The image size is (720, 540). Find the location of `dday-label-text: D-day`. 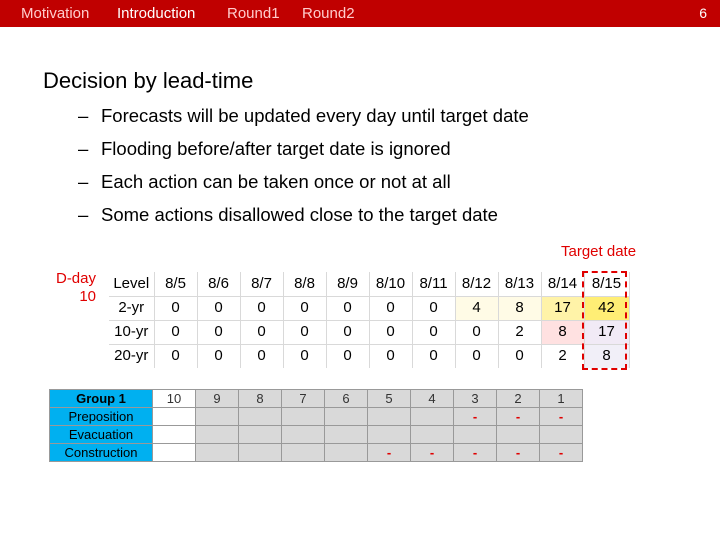

dday-label-text: D-day is located at coordinates (75, 278).